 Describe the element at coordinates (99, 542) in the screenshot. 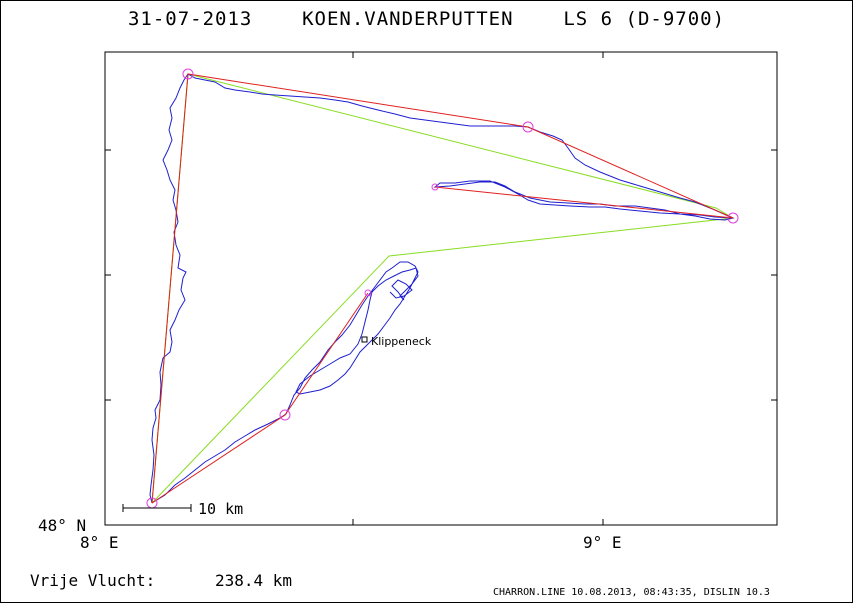

I see `lon-label-8e: 8° E` at that location.